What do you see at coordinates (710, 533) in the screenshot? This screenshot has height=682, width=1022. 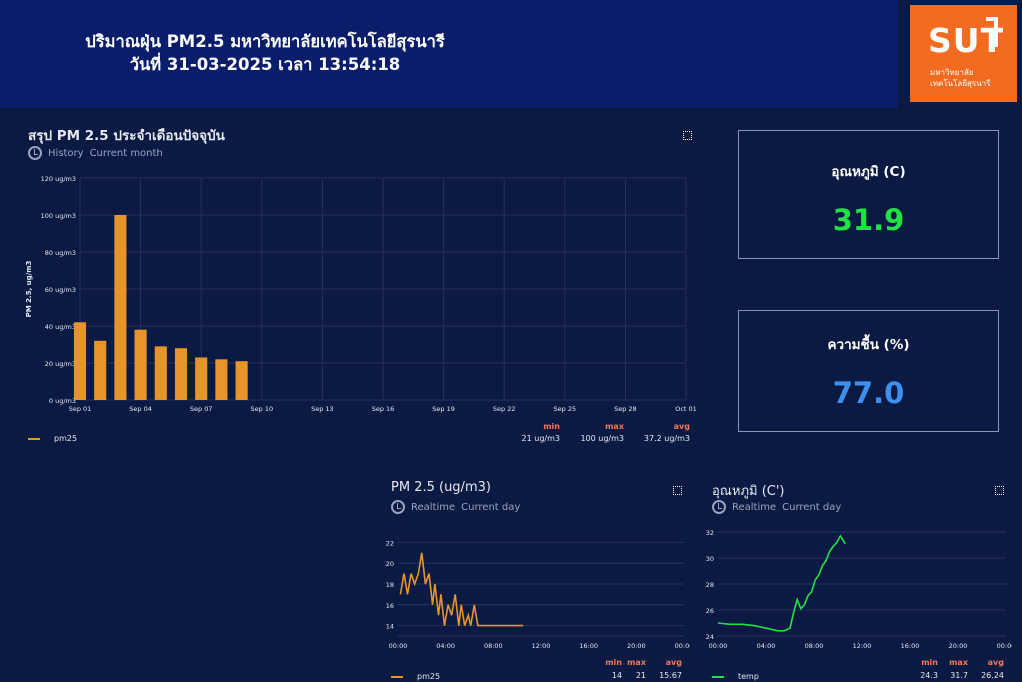 I see `y-tick-label: 32` at bounding box center [710, 533].